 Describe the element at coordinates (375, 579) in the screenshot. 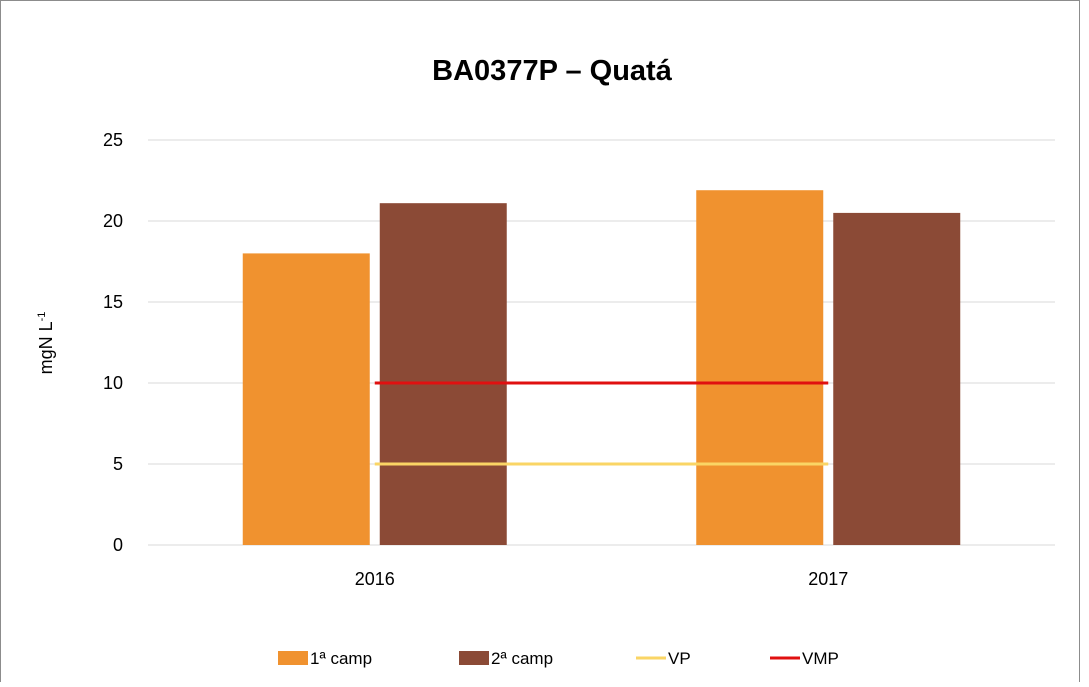

I see `x-tick-label: 2016` at that location.